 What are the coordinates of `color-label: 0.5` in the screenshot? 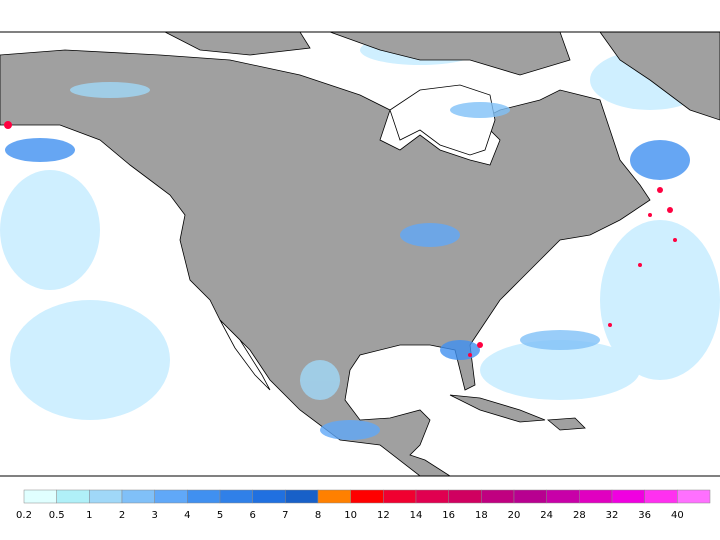 It's located at (57, 515).